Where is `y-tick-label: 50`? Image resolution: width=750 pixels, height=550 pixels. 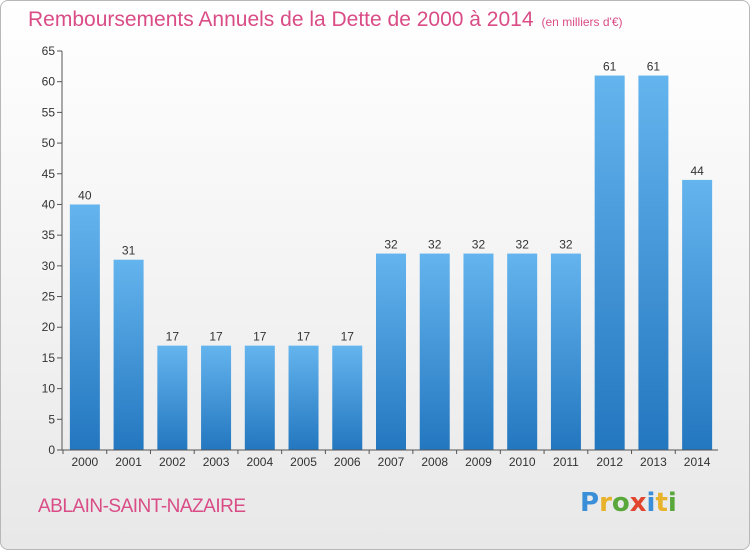
y-tick-label: 50 is located at coordinates (49, 143).